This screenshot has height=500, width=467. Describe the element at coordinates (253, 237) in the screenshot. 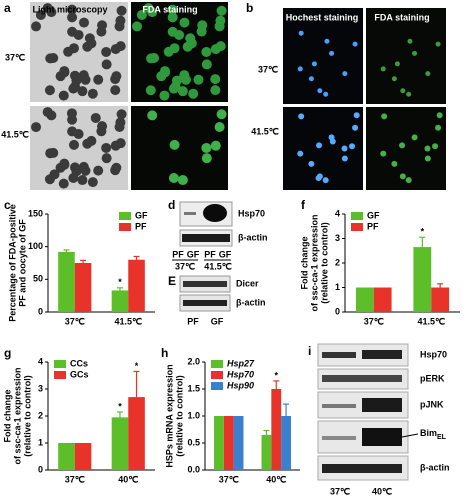

I see `band-label: β-actin` at that location.